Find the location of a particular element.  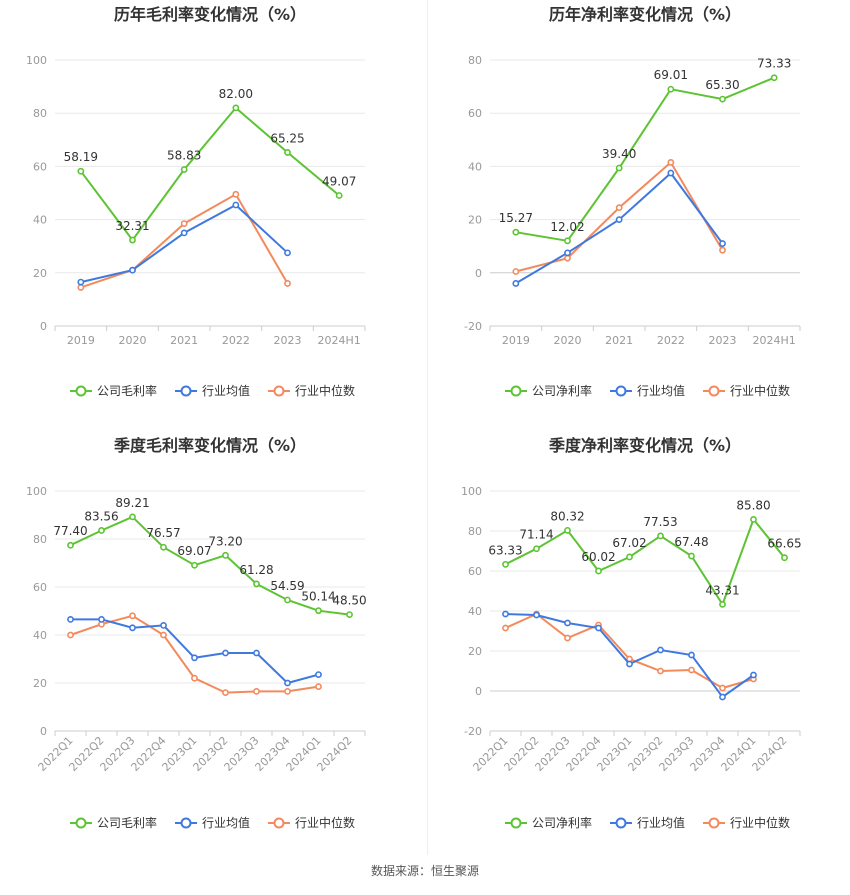

y-tick-label: 60 is located at coordinates (475, 571).